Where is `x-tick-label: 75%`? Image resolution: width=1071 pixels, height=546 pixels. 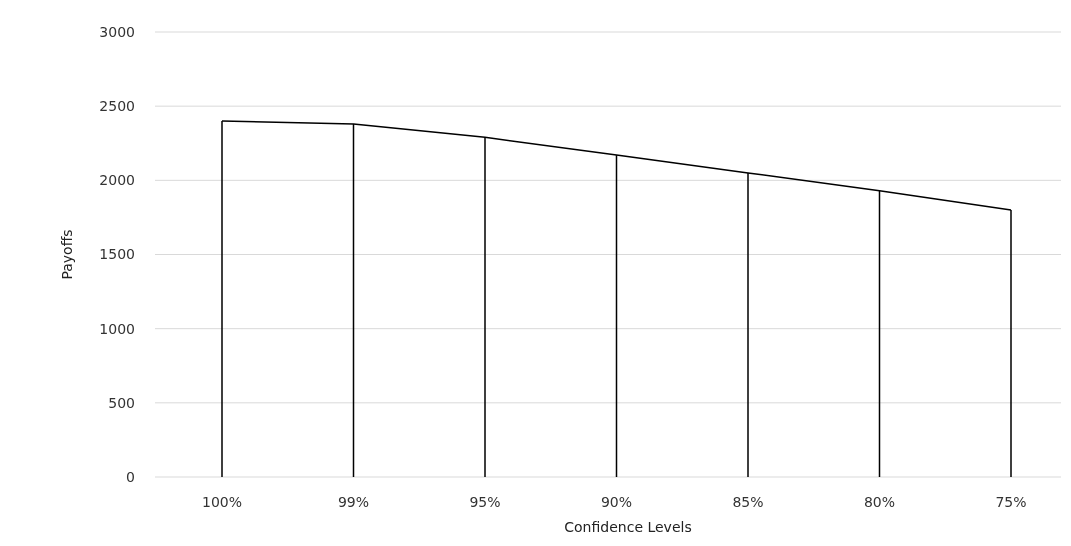 x-tick-label: 75% is located at coordinates (1011, 502).